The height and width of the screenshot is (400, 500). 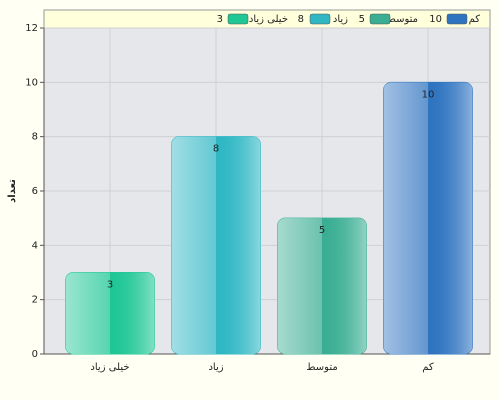 I want to click on legend-label: خیلی زیاد, so click(x=268, y=19).